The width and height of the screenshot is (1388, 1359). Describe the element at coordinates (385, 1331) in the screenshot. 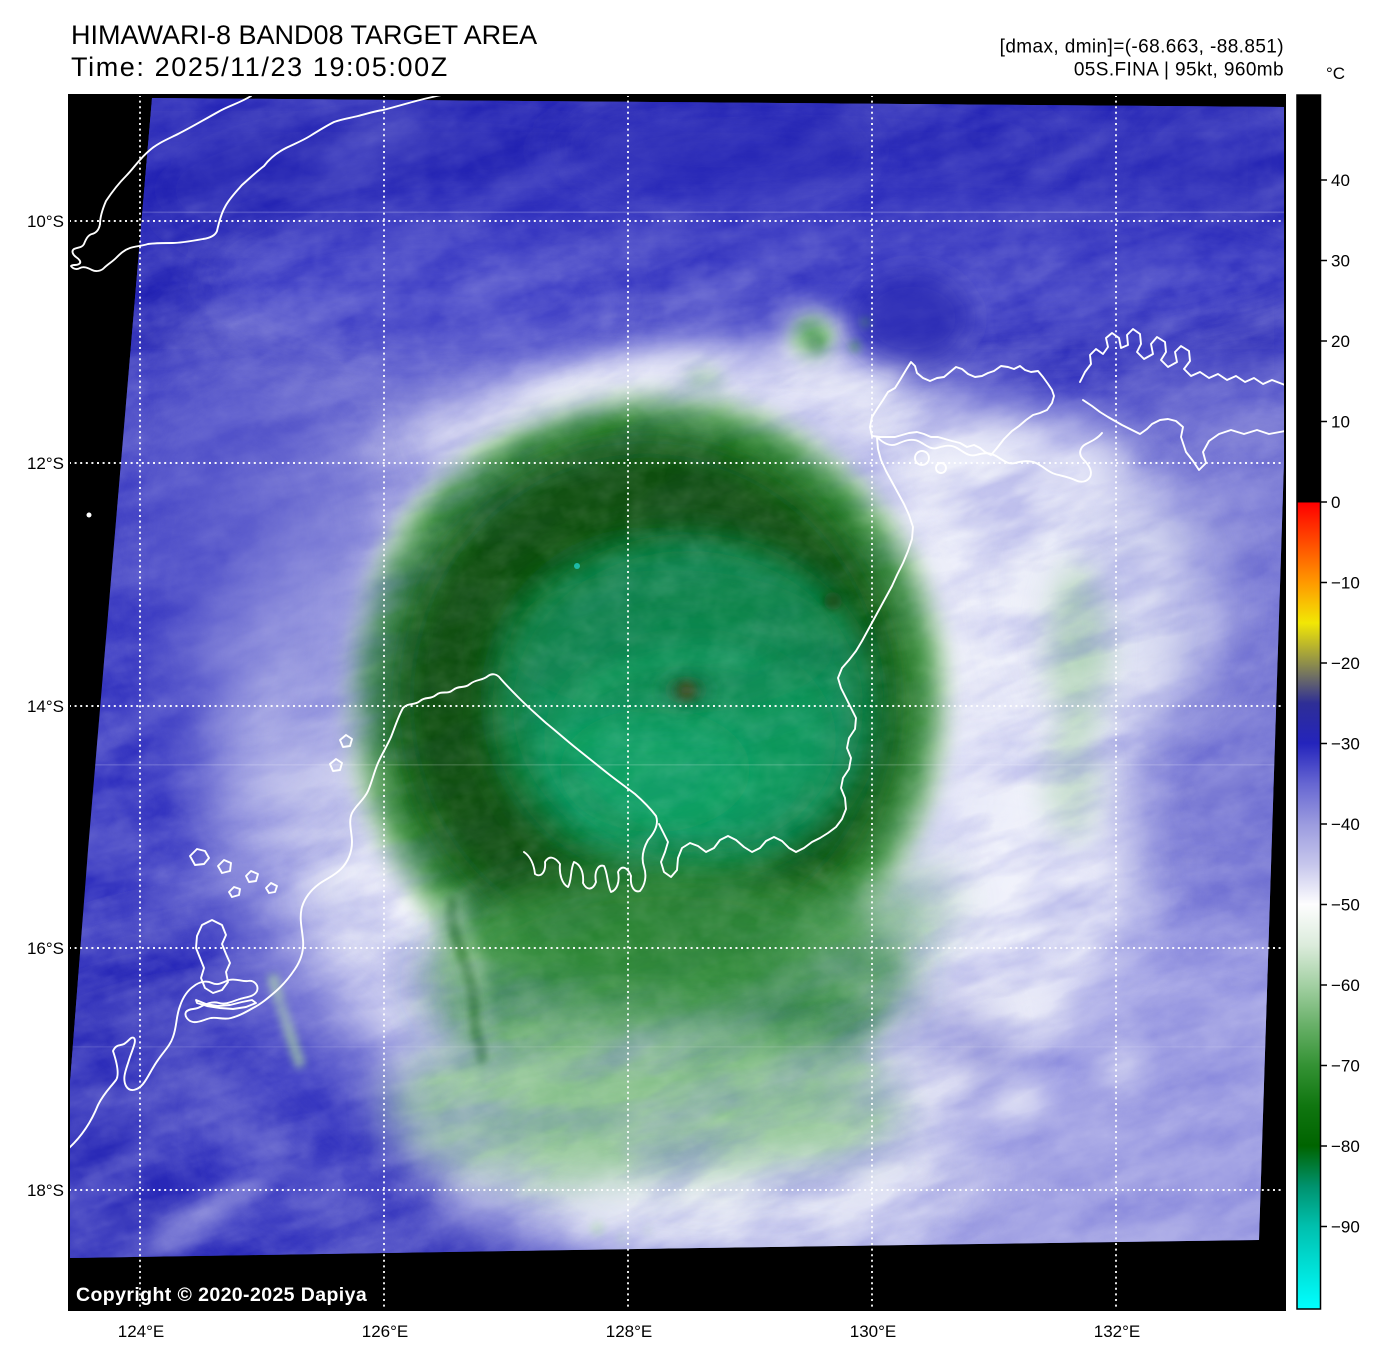

I see `svg-text: 126°E` at that location.